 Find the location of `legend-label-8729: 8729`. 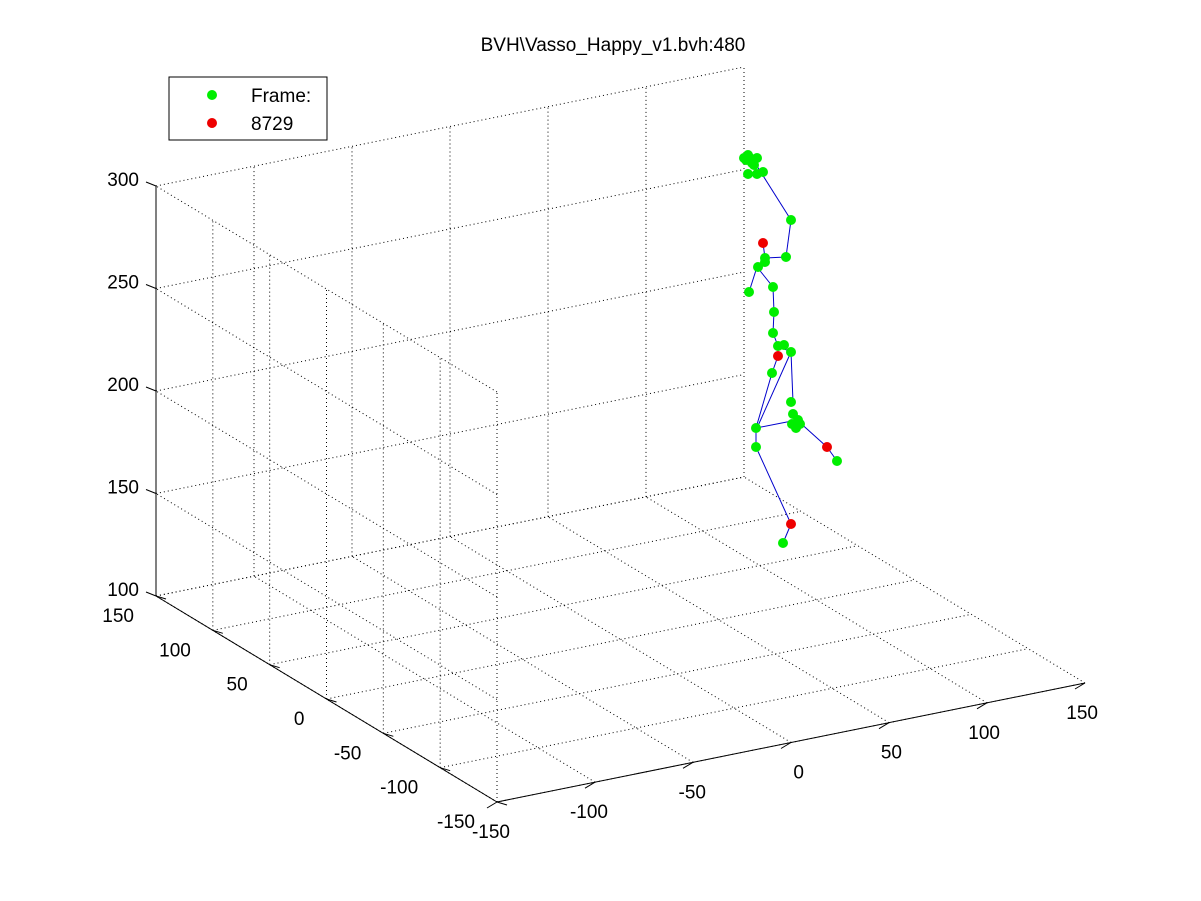

legend-label-8729: 8729 is located at coordinates (272, 124).